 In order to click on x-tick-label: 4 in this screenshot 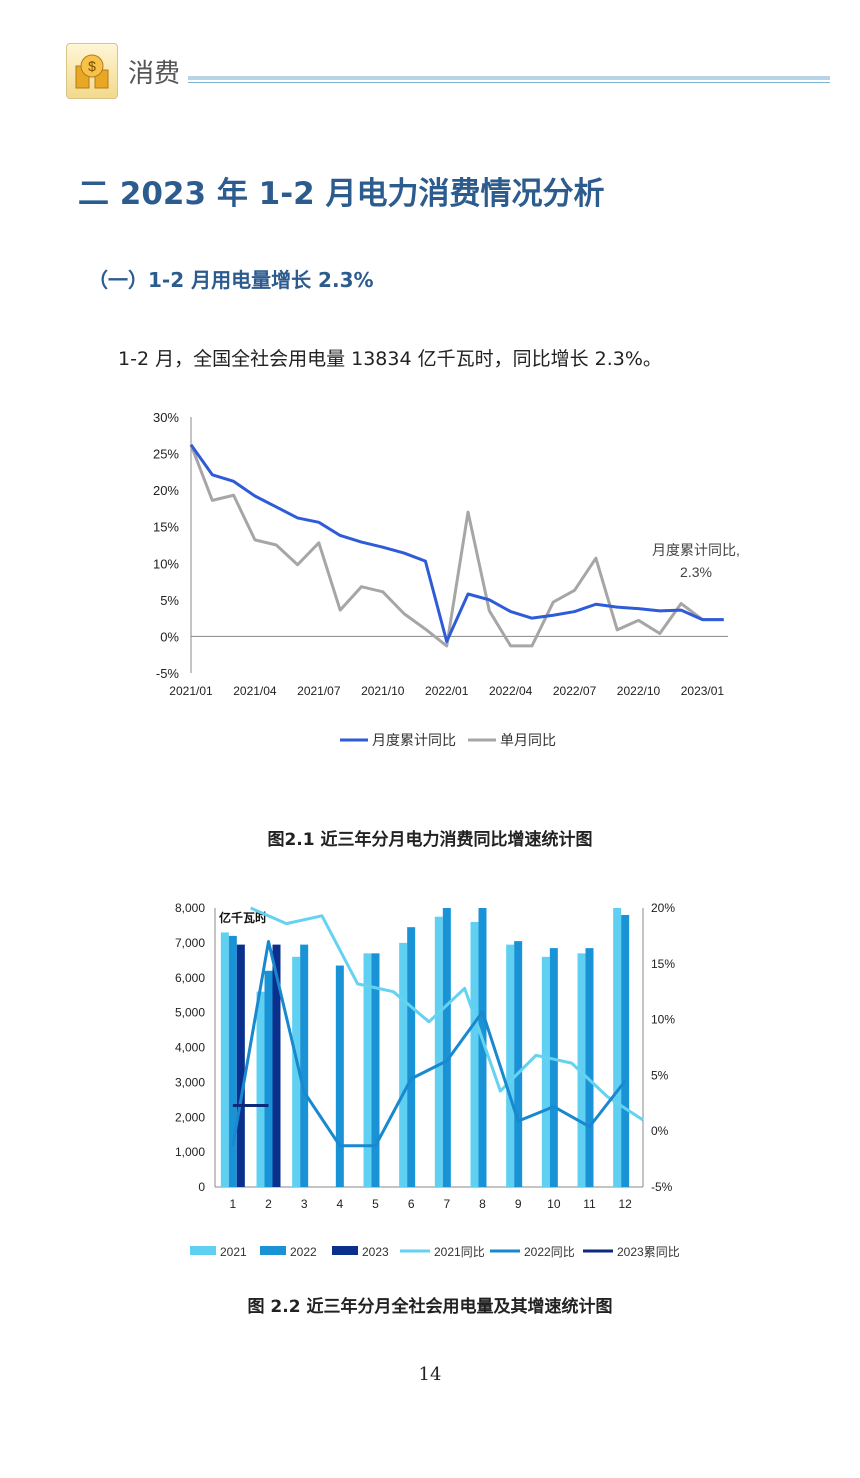, I will do `click(339, 1204)`.